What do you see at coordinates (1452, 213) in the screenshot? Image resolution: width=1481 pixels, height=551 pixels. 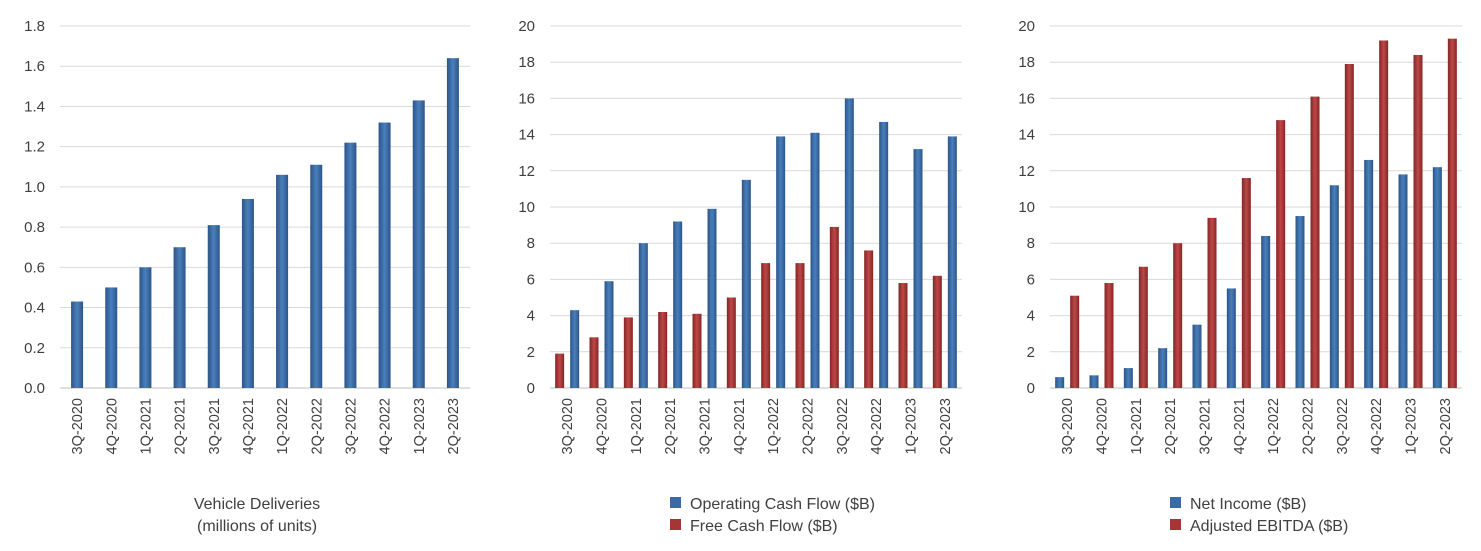 I see `bar-adjusted-ebitda-2Q-2023` at bounding box center [1452, 213].